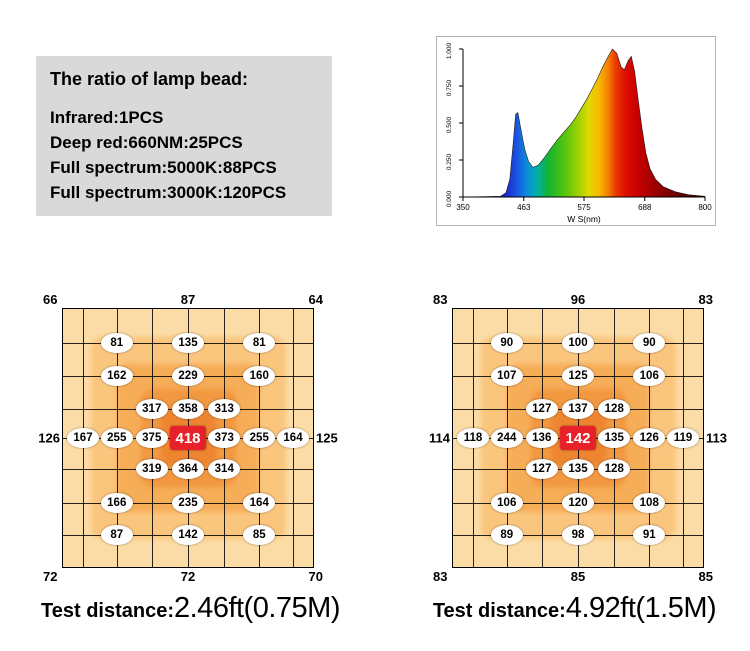 This screenshot has width=750, height=651. Describe the element at coordinates (188, 409) in the screenshot. I see `ppfd-value-marker: 358` at that location.